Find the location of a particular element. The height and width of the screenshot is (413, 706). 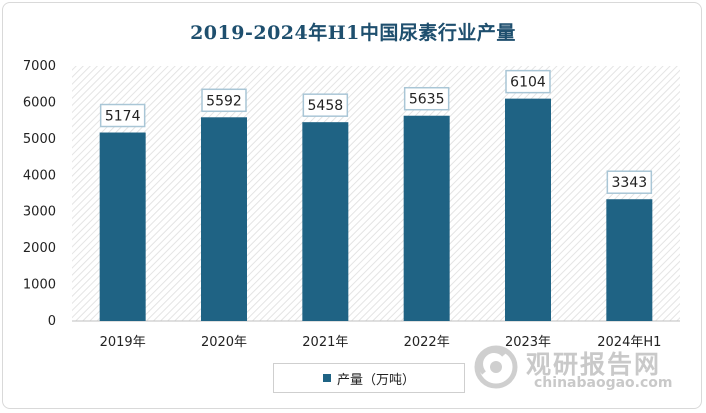

watermark-name: 观研报告网 is located at coordinates (594, 364).